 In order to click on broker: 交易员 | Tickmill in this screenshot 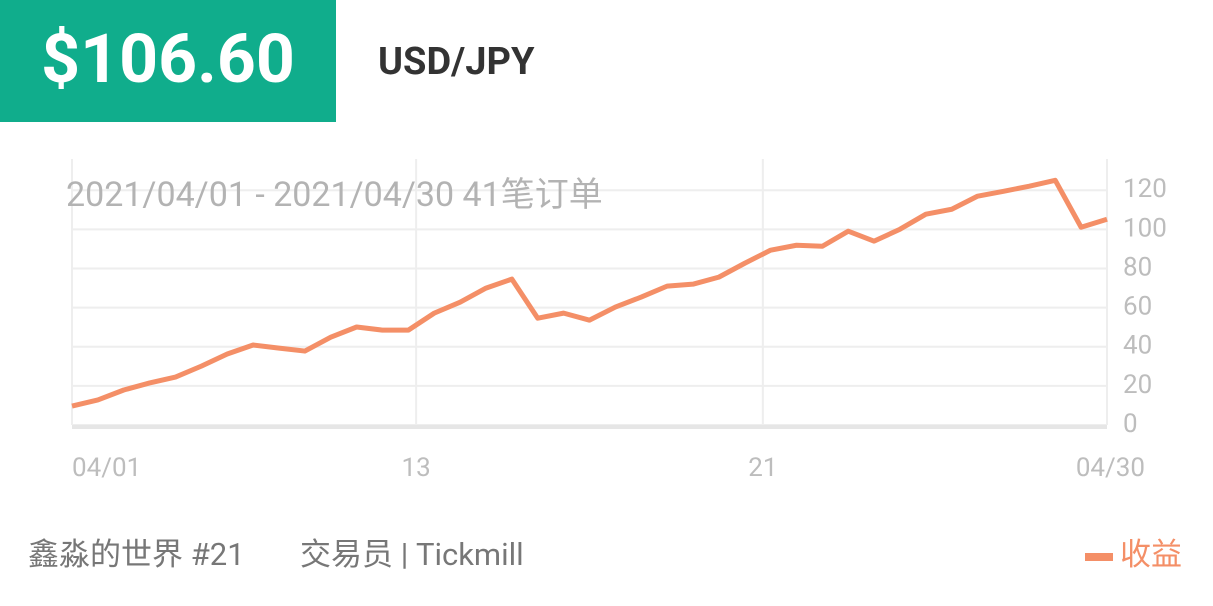, I will do `click(412, 554)`.